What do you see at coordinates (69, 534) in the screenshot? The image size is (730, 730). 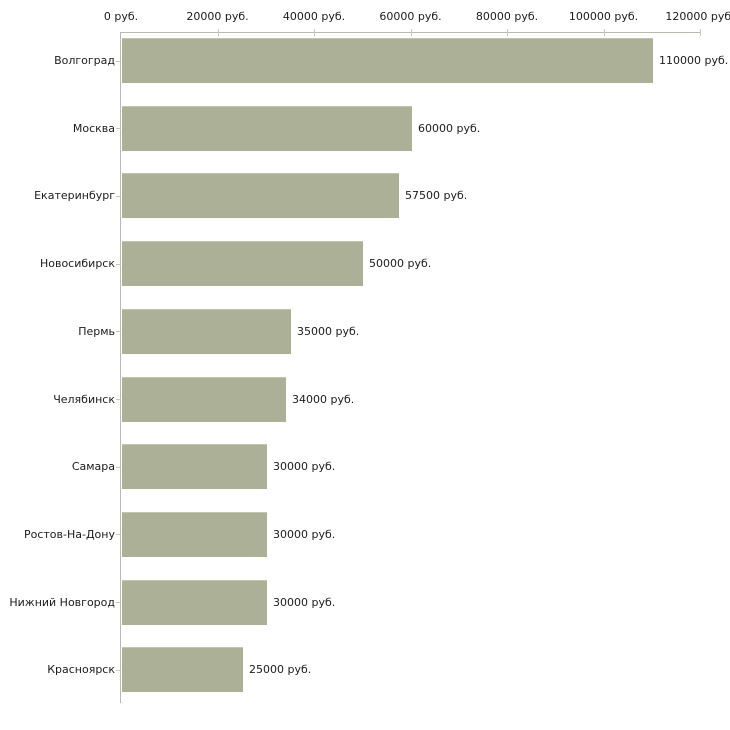 I see `category-label: Ростов-На-Дону` at bounding box center [69, 534].